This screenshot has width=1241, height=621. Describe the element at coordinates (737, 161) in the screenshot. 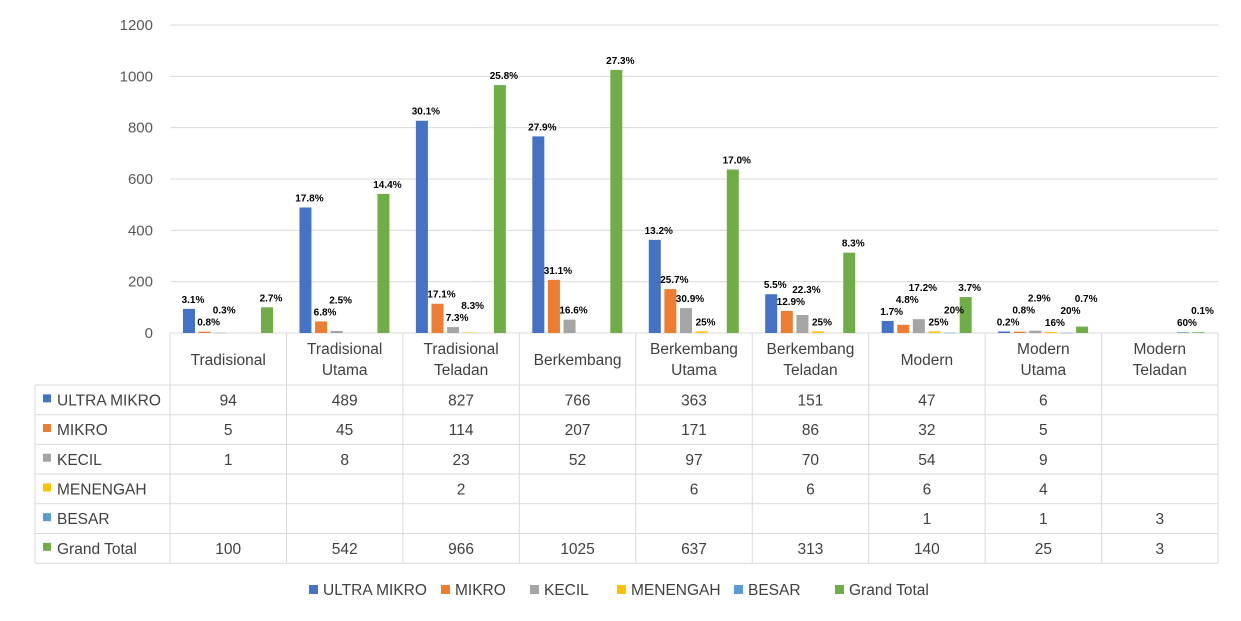

I see `data-label: 17.0%` at that location.